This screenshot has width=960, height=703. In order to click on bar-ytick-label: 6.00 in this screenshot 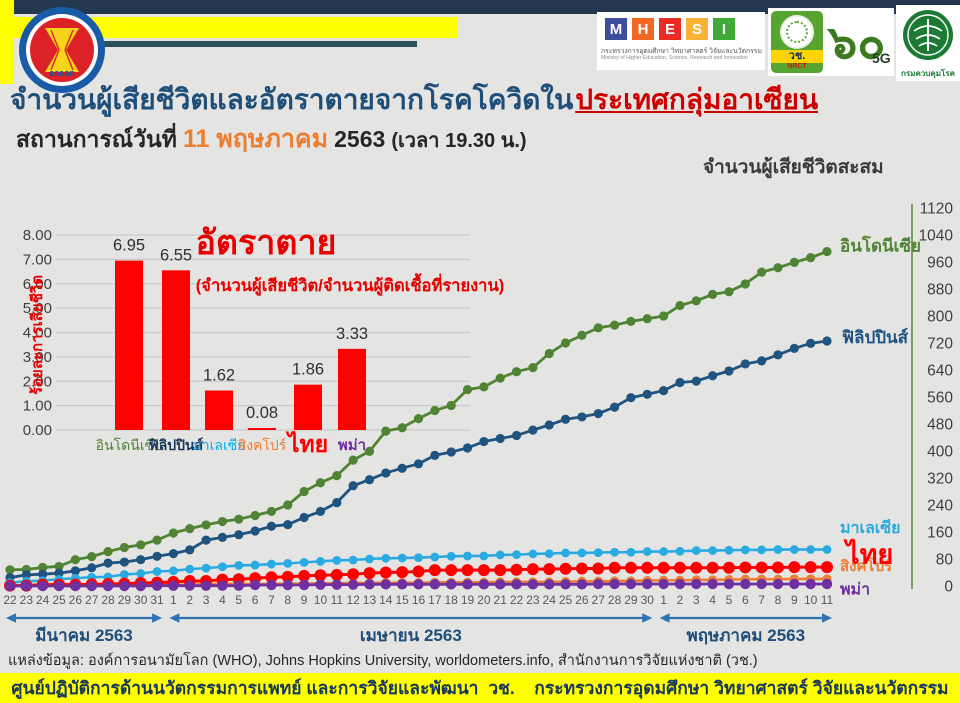, I will do `click(37, 284)`.